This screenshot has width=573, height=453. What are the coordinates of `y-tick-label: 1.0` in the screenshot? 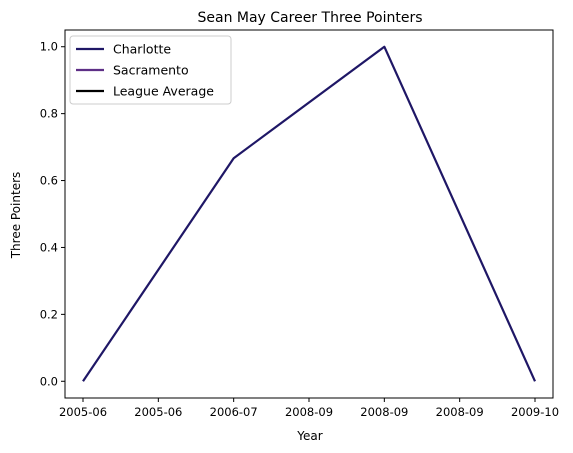 It's located at (49, 47).